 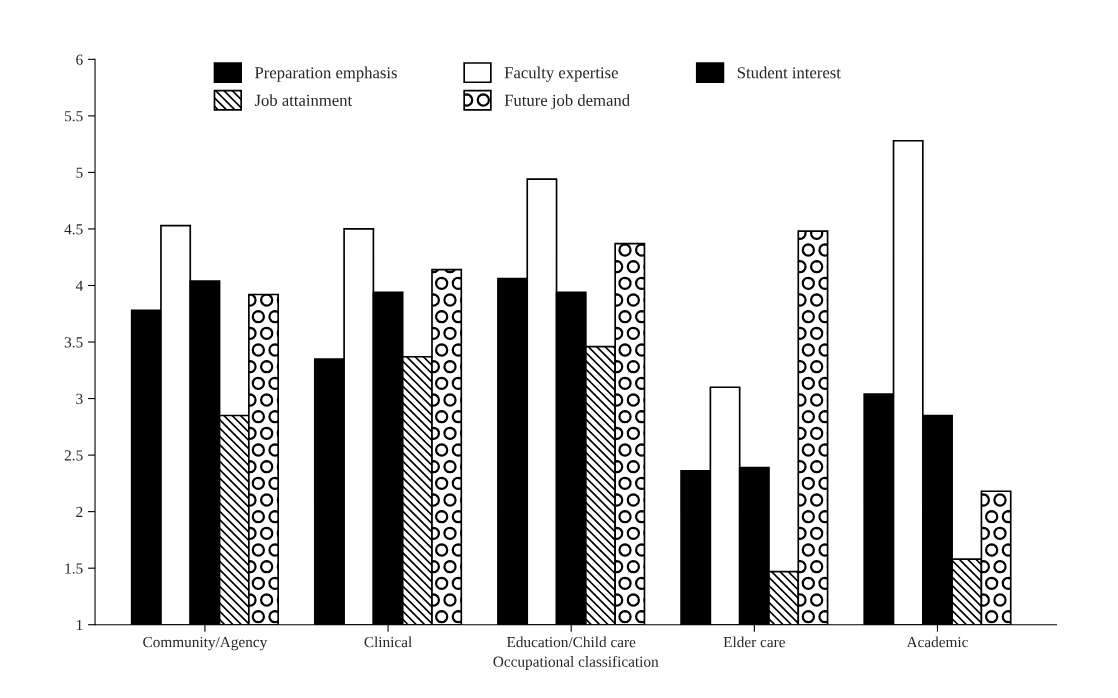 What do you see at coordinates (937, 642) in the screenshot?
I see `x-tick-label: Academic` at bounding box center [937, 642].